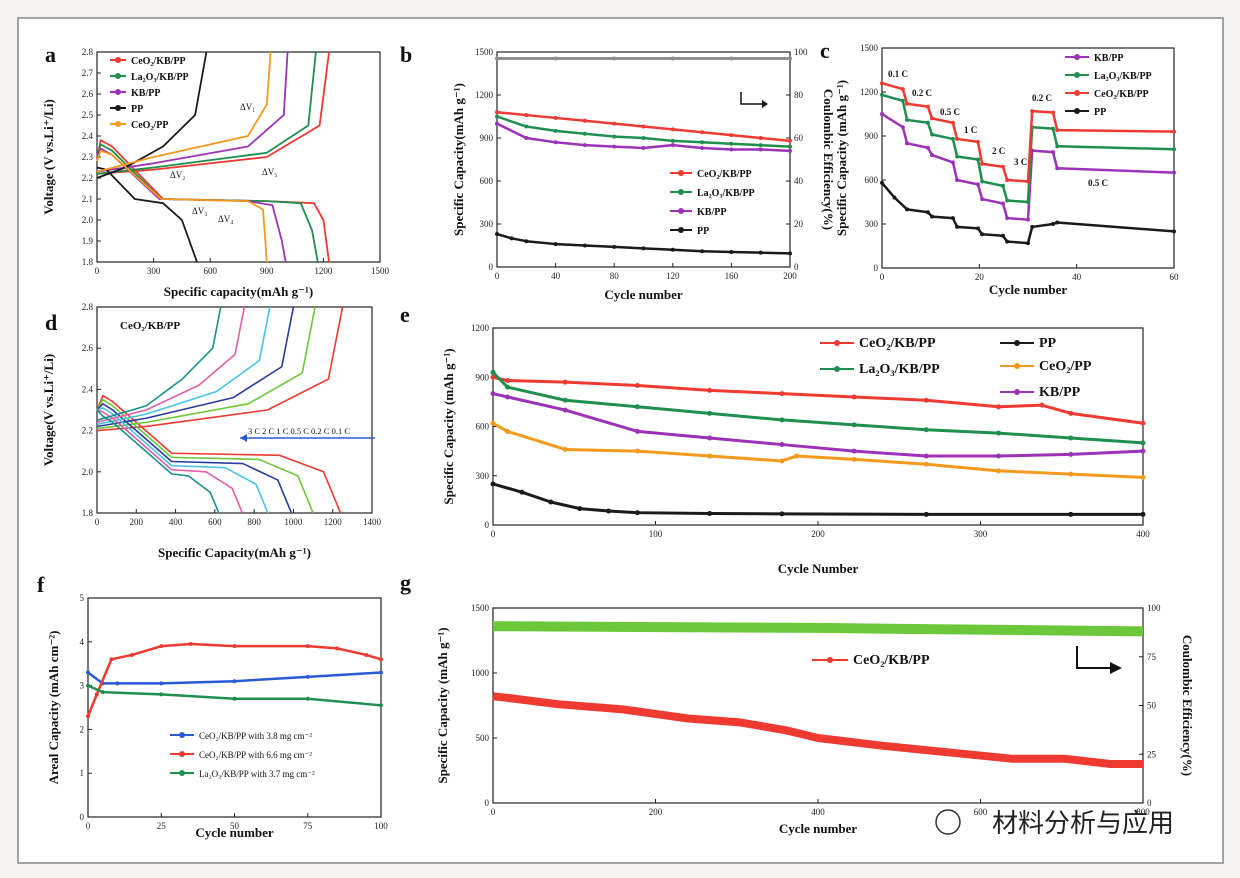  What do you see at coordinates (177, 175) in the screenshot?
I see `delta-v-annotation: ΔV₂` at bounding box center [177, 175].